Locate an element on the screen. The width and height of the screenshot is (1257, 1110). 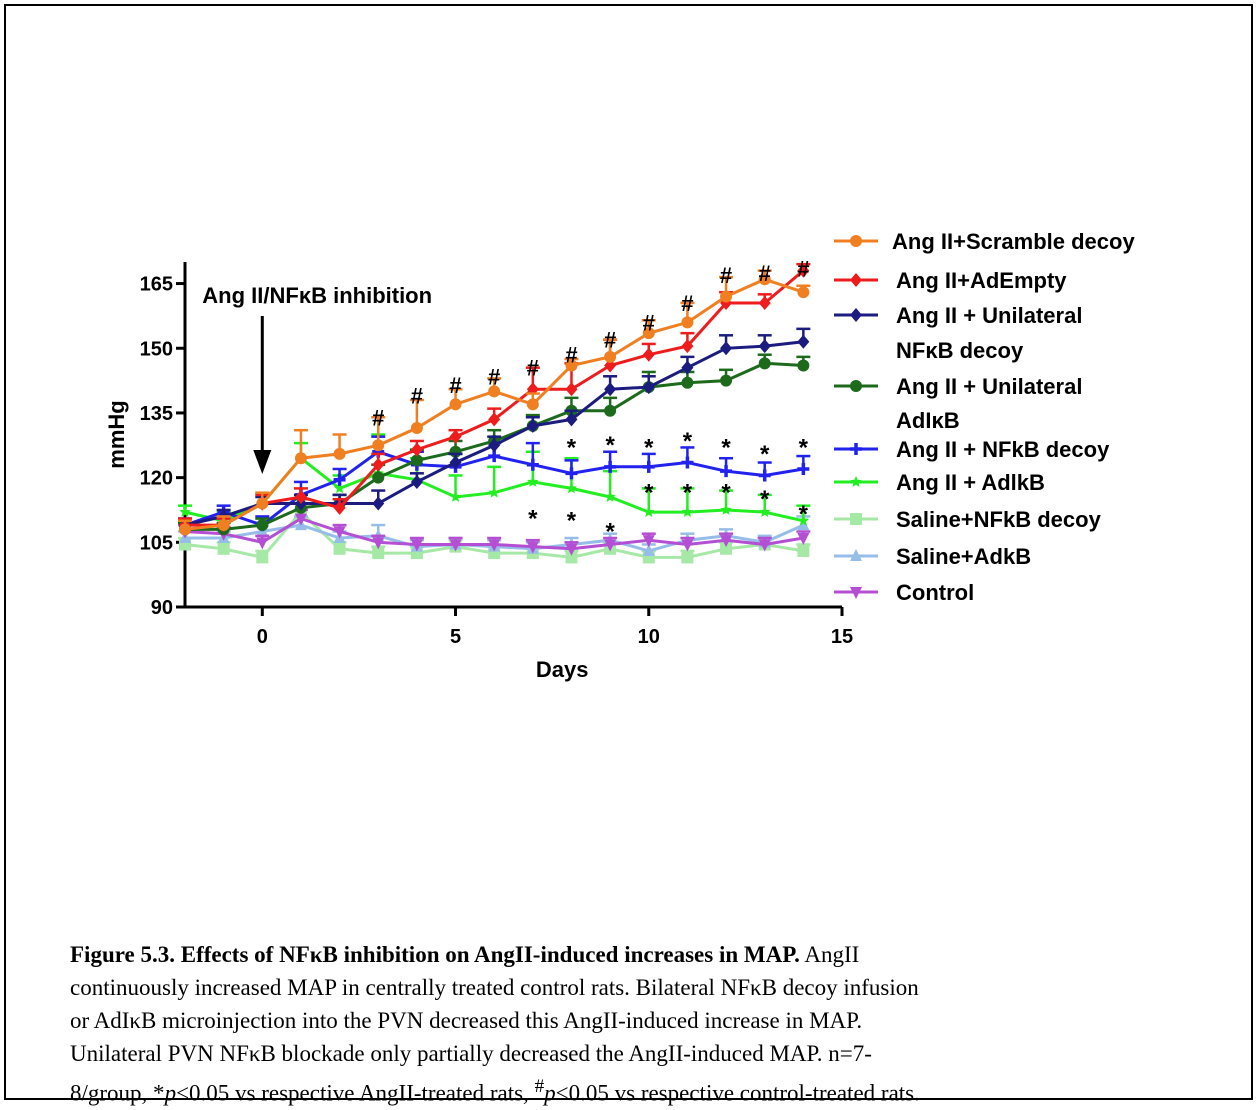
y-tick-label: 105 is located at coordinates (156, 543).